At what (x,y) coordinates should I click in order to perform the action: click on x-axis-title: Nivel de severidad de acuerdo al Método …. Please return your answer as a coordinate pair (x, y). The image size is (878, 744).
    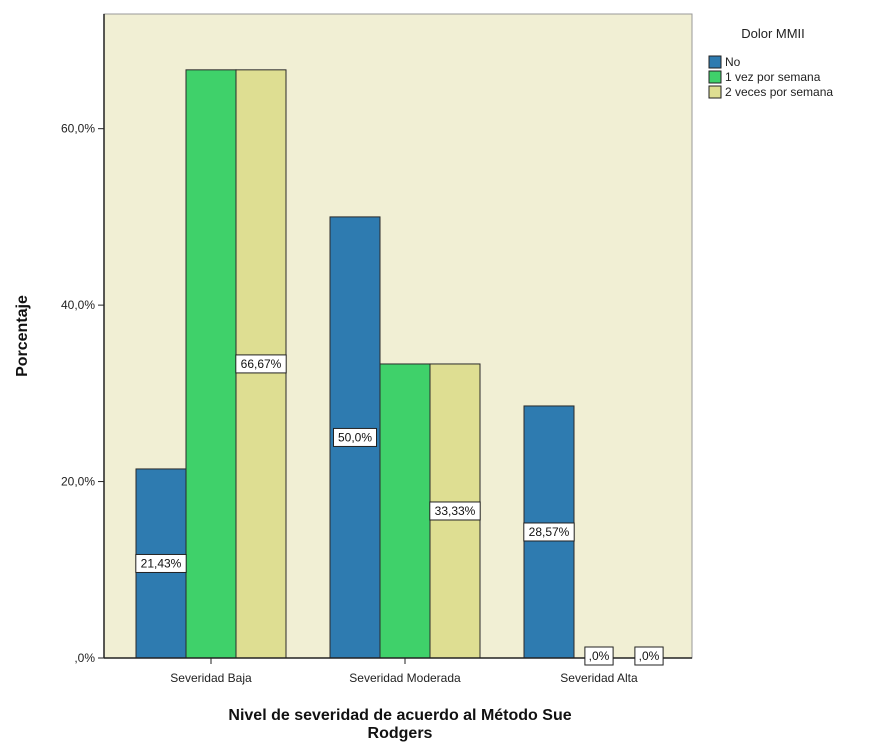
    Looking at the image, I should click on (399, 724).